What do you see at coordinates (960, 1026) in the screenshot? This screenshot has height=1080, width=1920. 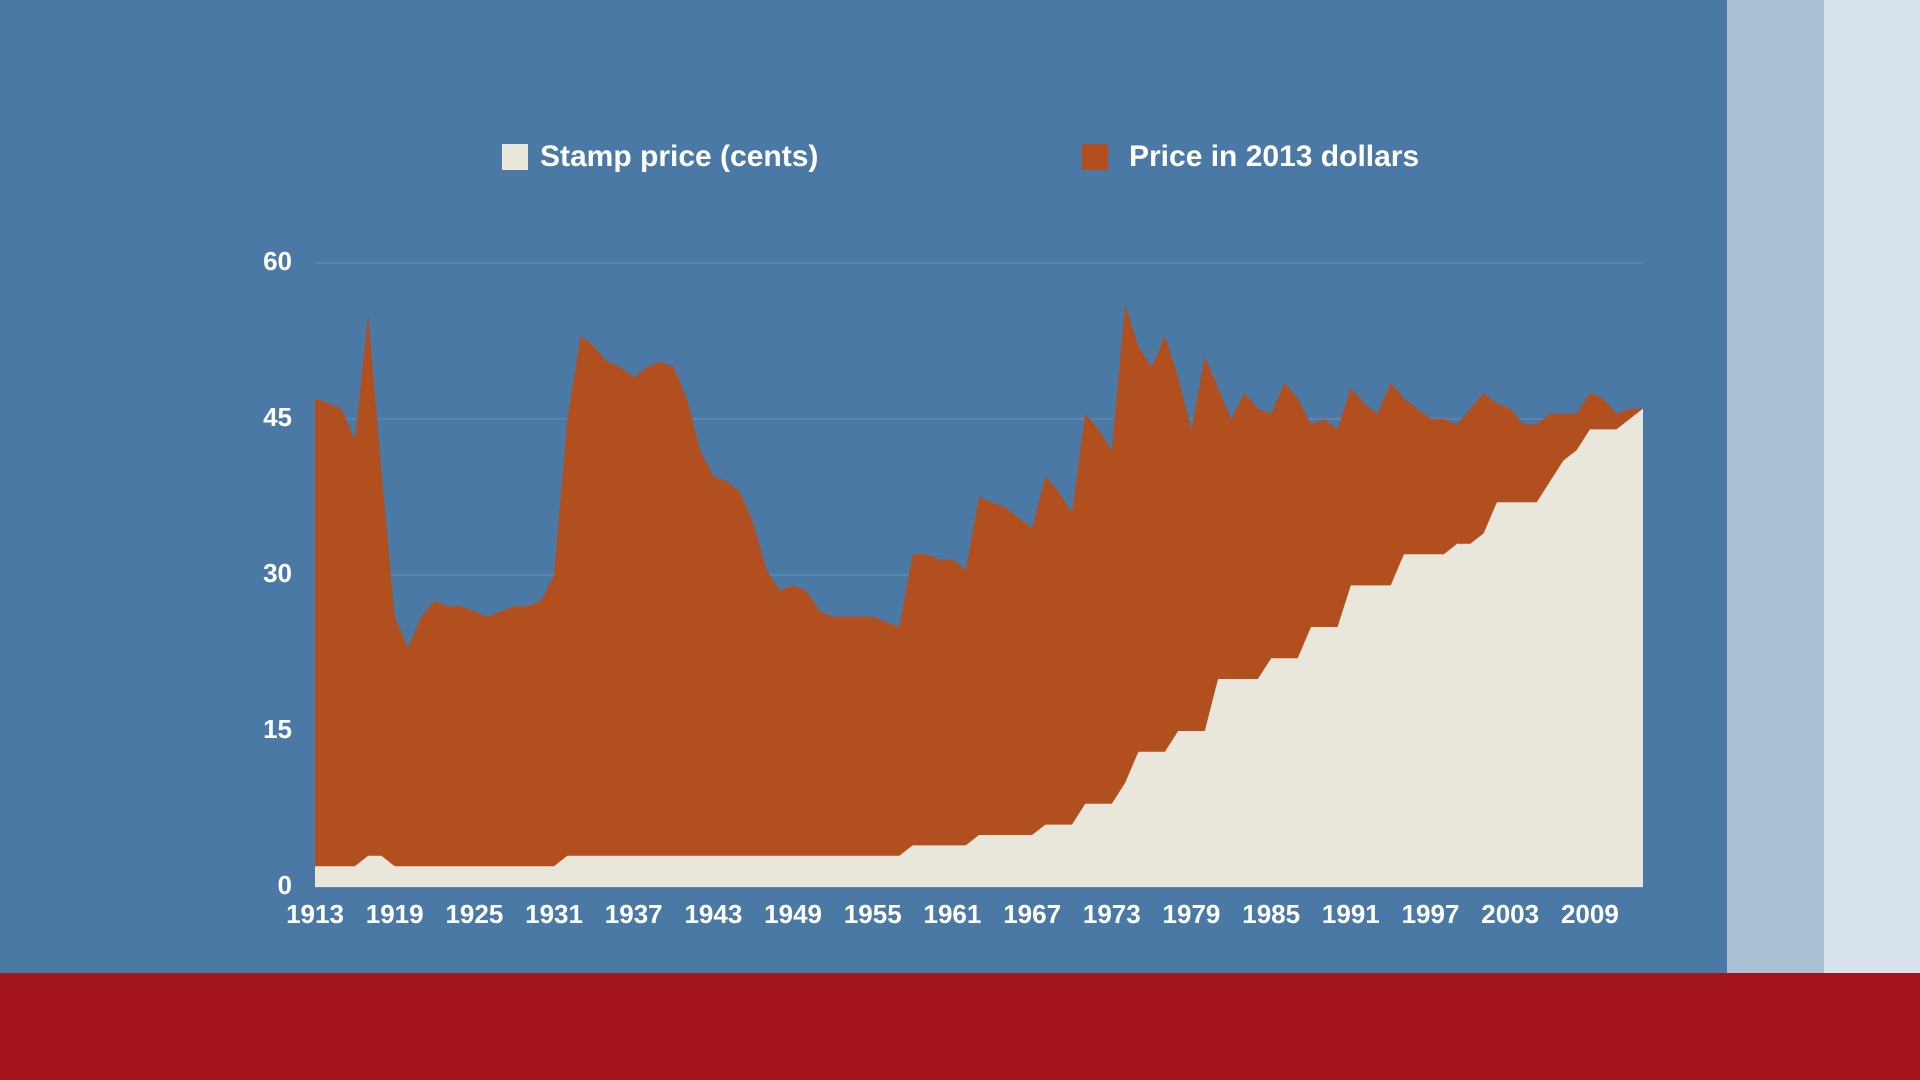 I see `bottom-band` at bounding box center [960, 1026].